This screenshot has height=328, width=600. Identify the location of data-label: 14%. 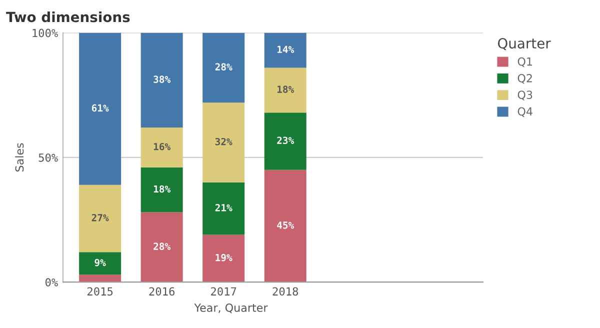
(285, 49).